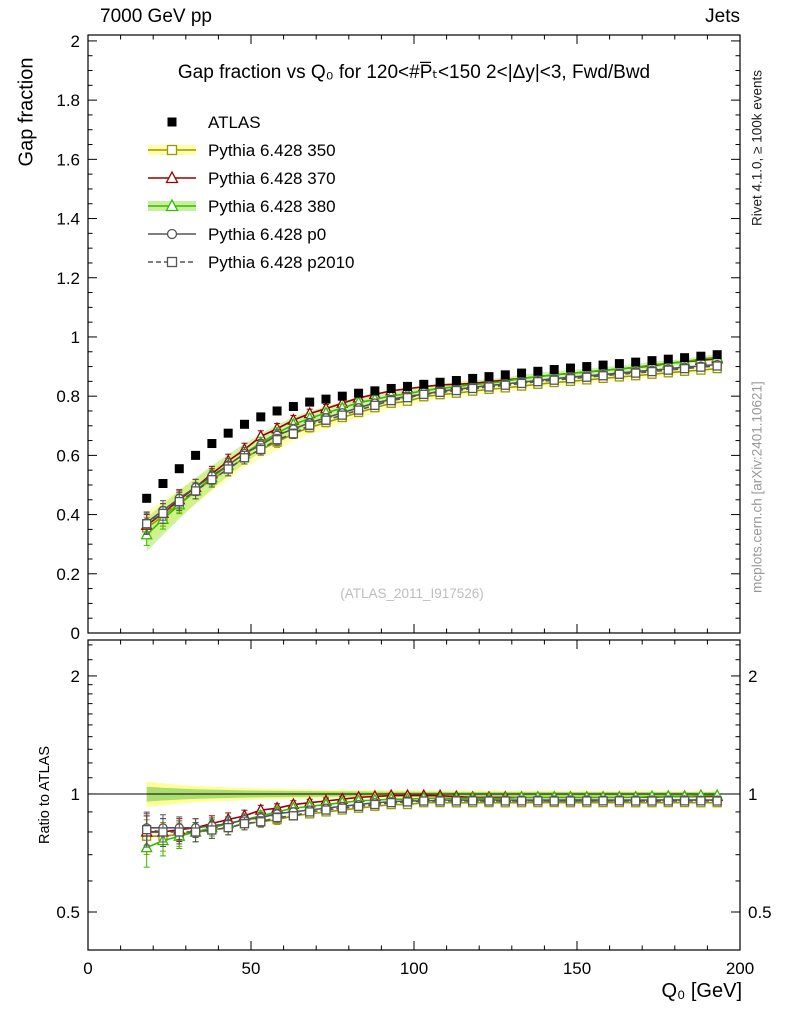 Image resolution: width=786 pixels, height=1024 pixels. I want to click on tick-label: 150, so click(577, 968).